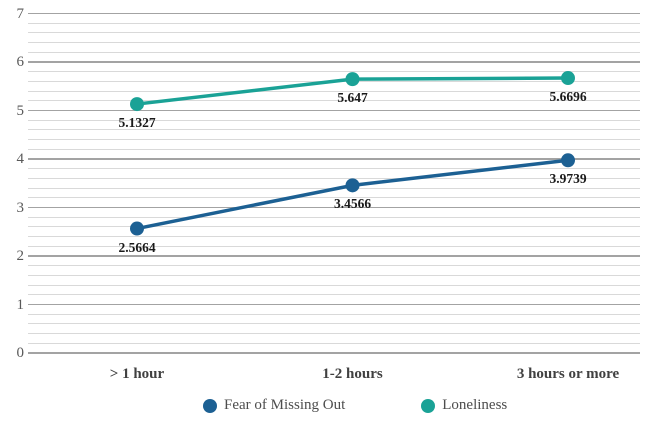  Describe the element at coordinates (568, 97) in the screenshot. I see `data-label-loneliness-3-hours-or-more: 5.6696` at that location.